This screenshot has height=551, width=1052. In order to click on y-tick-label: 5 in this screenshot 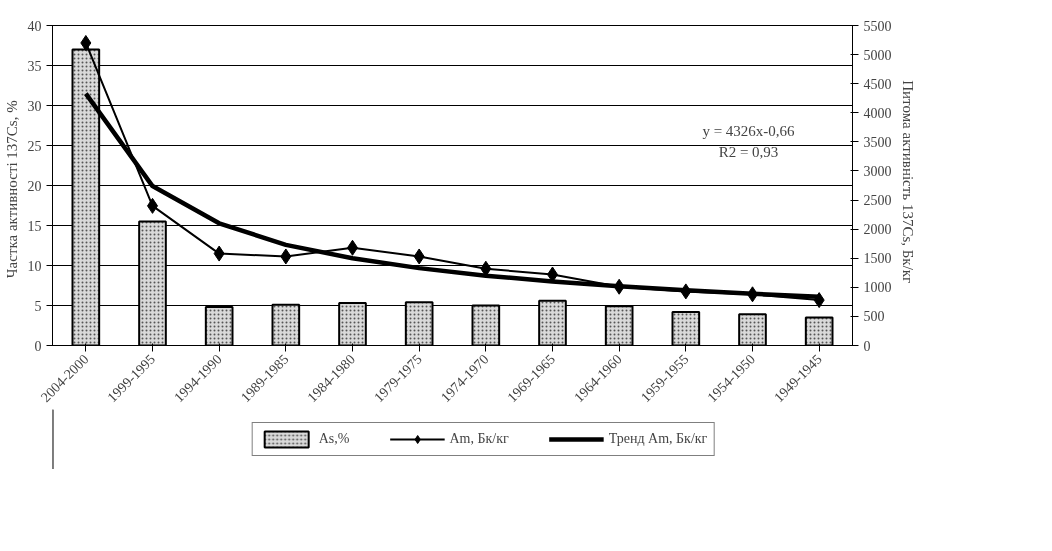, I will do `click(38, 306)`.